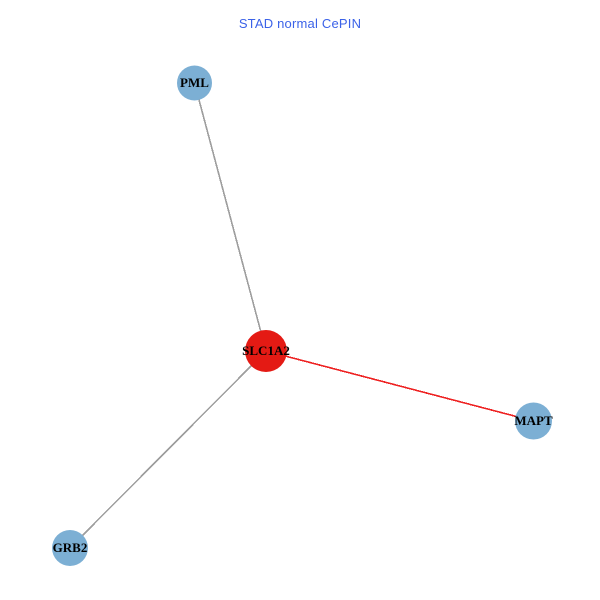 The width and height of the screenshot is (600, 600). Describe the element at coordinates (401, 386) in the screenshot. I see `graph-edge-slc1a2-mapt` at that location.